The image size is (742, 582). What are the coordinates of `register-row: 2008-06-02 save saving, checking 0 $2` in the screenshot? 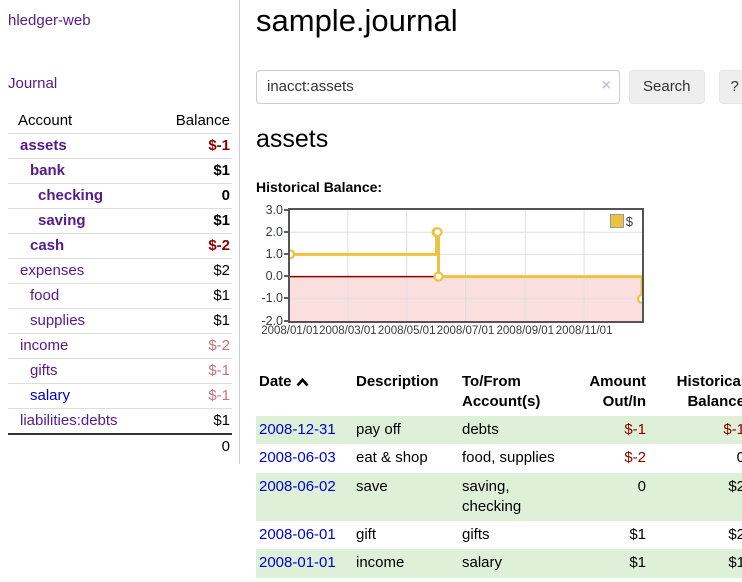 It's located at (499, 497).